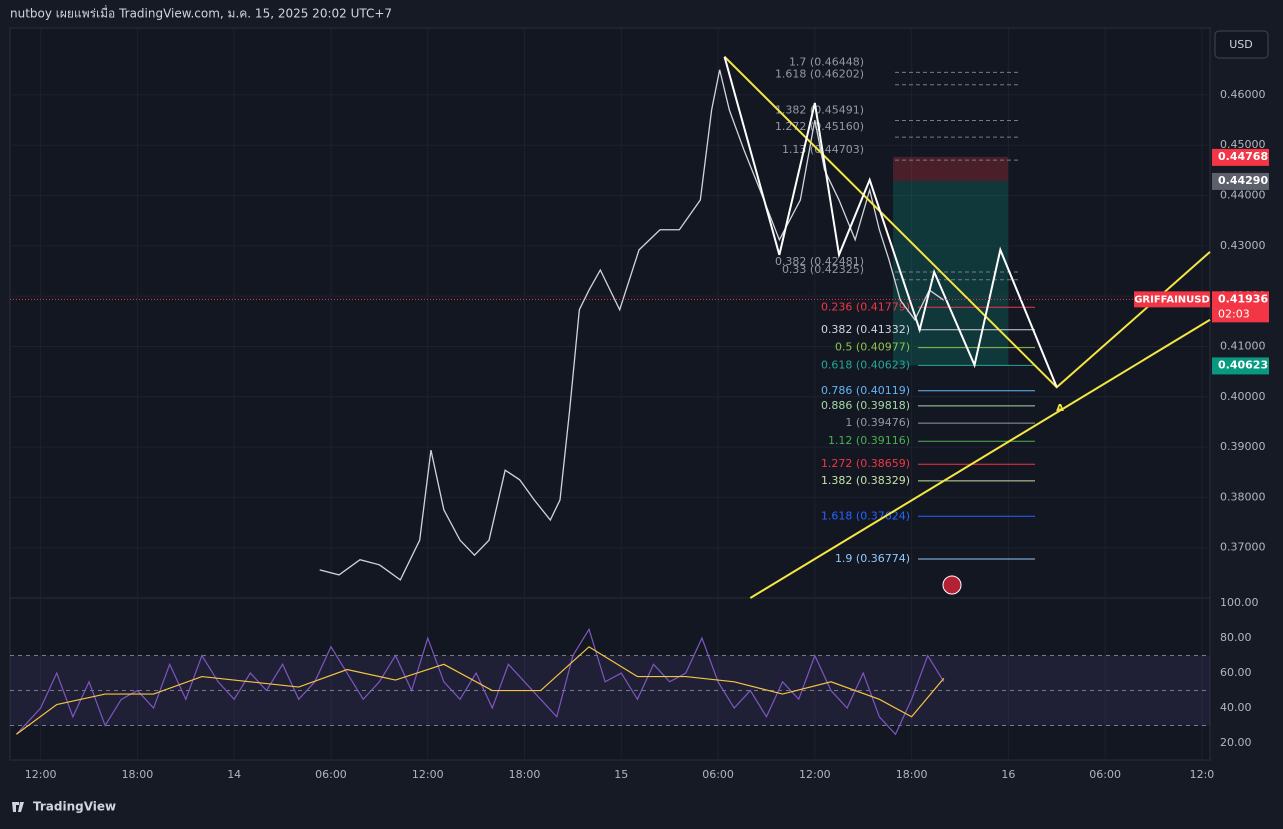  What do you see at coordinates (1236, 707) in the screenshot?
I see `y-tick-label: 40.00` at bounding box center [1236, 707].